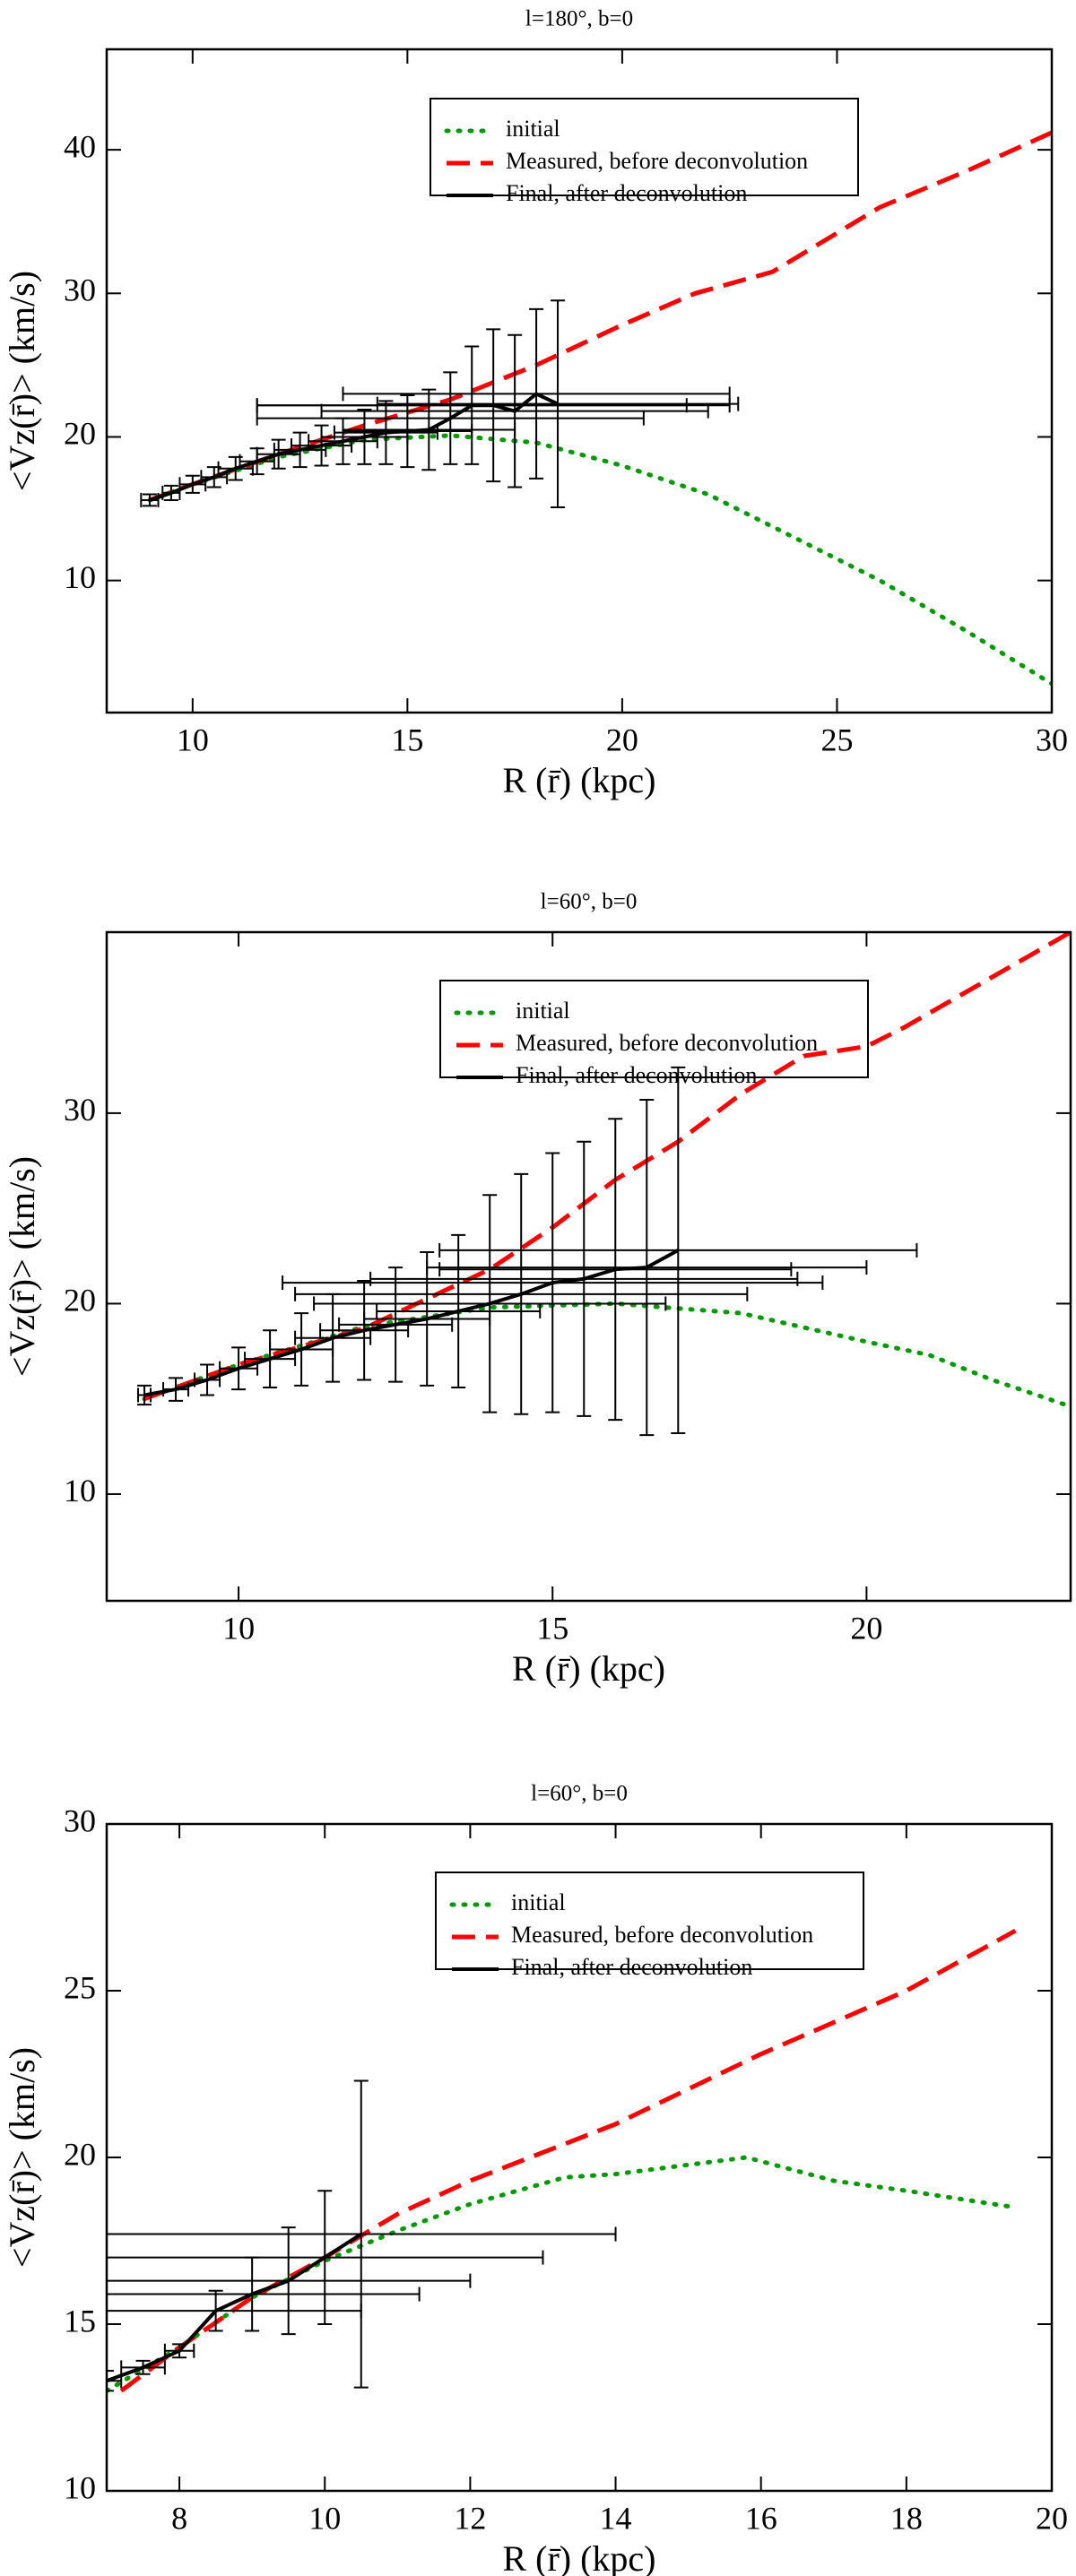 The width and height of the screenshot is (1076, 2576). Describe the element at coordinates (80, 2320) in the screenshot. I see `y-tick-label: 15` at that location.